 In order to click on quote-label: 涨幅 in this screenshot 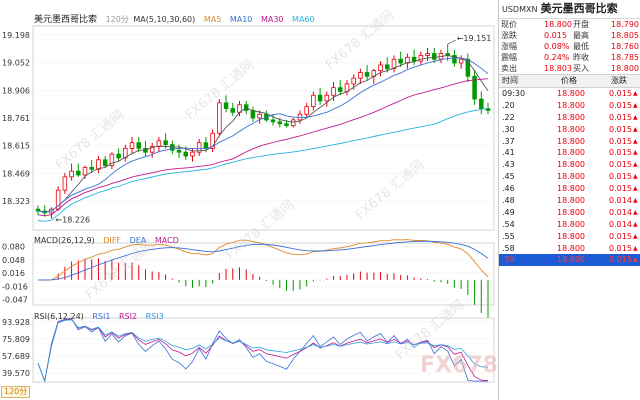, I will do `click(509, 46)`.